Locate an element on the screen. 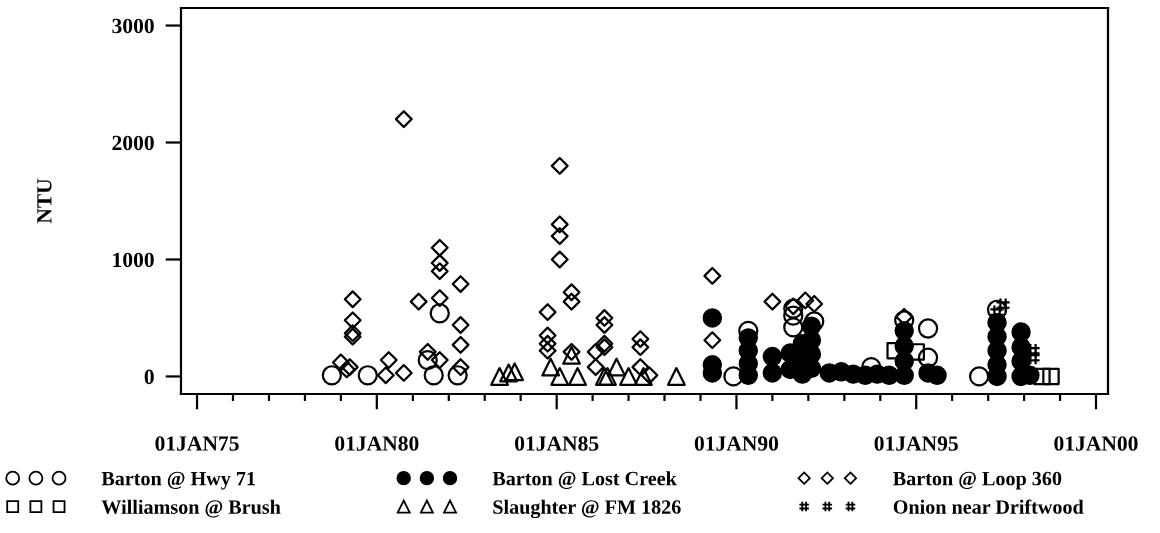 This screenshot has height=533, width=1160. legend-label: Williamson @ Brush is located at coordinates (191, 508).